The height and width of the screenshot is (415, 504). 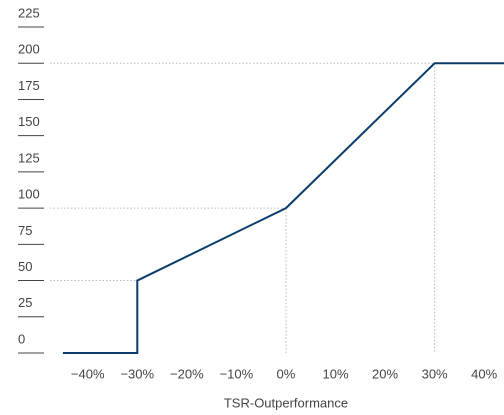 What do you see at coordinates (385, 373) in the screenshot?
I see `x-tick-label: 20%` at bounding box center [385, 373].